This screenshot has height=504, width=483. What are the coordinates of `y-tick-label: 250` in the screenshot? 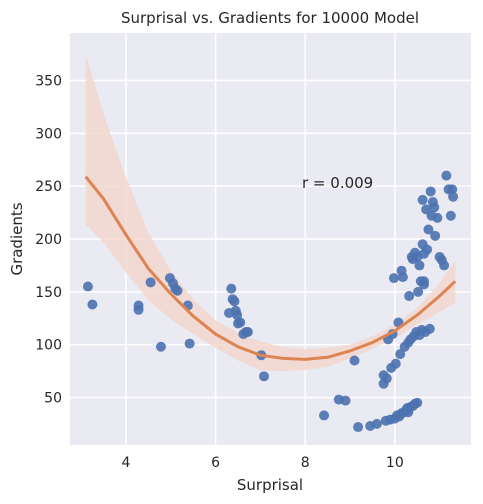 It's located at (48, 187).